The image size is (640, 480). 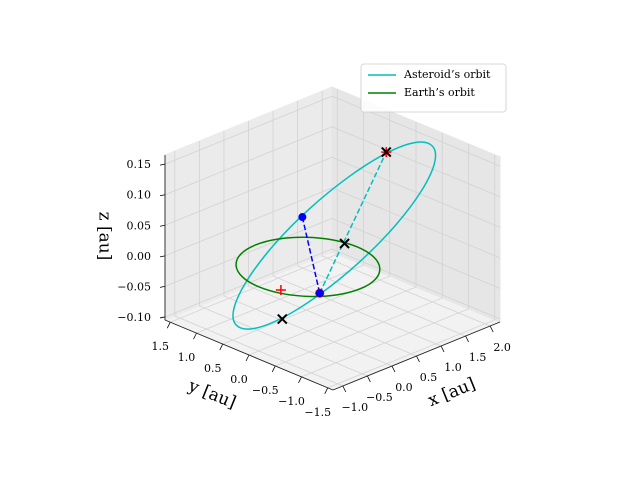 What do you see at coordinates (139, 195) in the screenshot?
I see `z-tick-label: 0.10` at bounding box center [139, 195].